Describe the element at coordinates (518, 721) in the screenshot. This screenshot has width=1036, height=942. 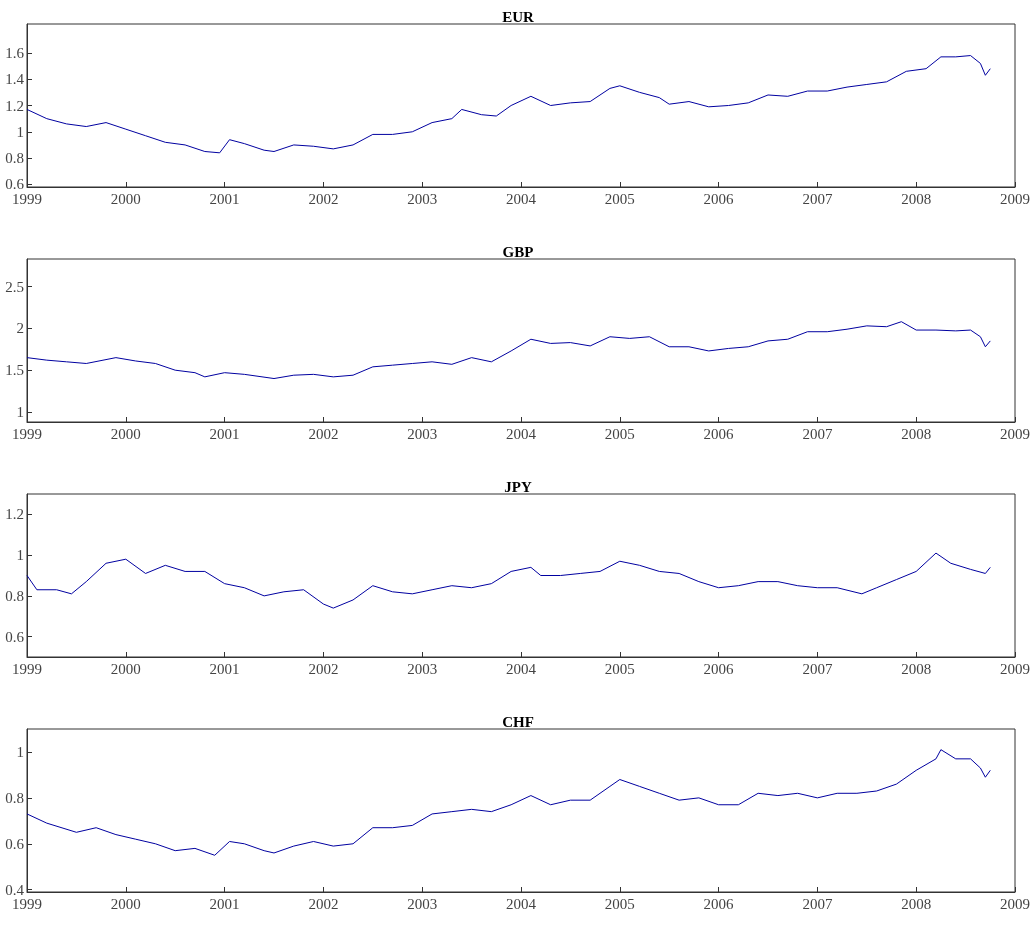
I see `chart-title: CHF` at that location.